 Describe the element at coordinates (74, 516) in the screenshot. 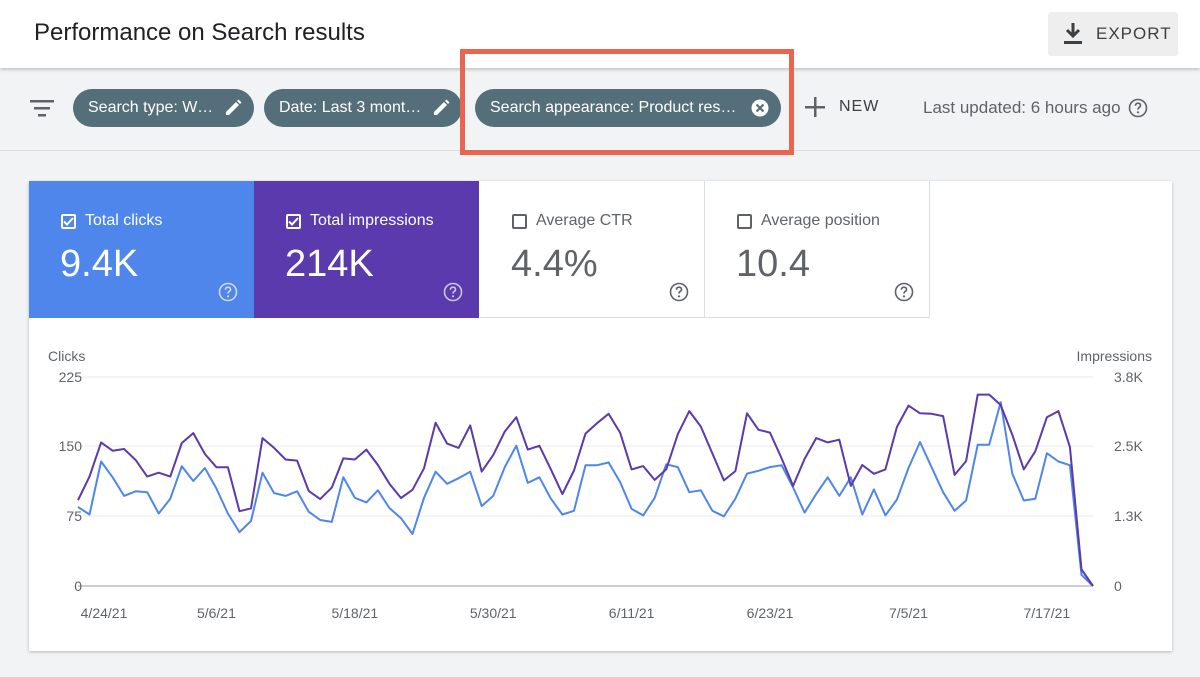

I see `y-tick-label-left: 75` at that location.